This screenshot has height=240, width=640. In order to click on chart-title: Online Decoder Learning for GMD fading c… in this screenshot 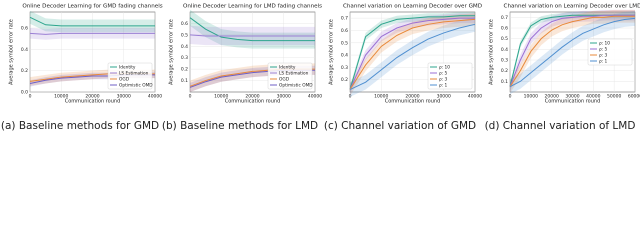, I will do `click(92, 7)`.